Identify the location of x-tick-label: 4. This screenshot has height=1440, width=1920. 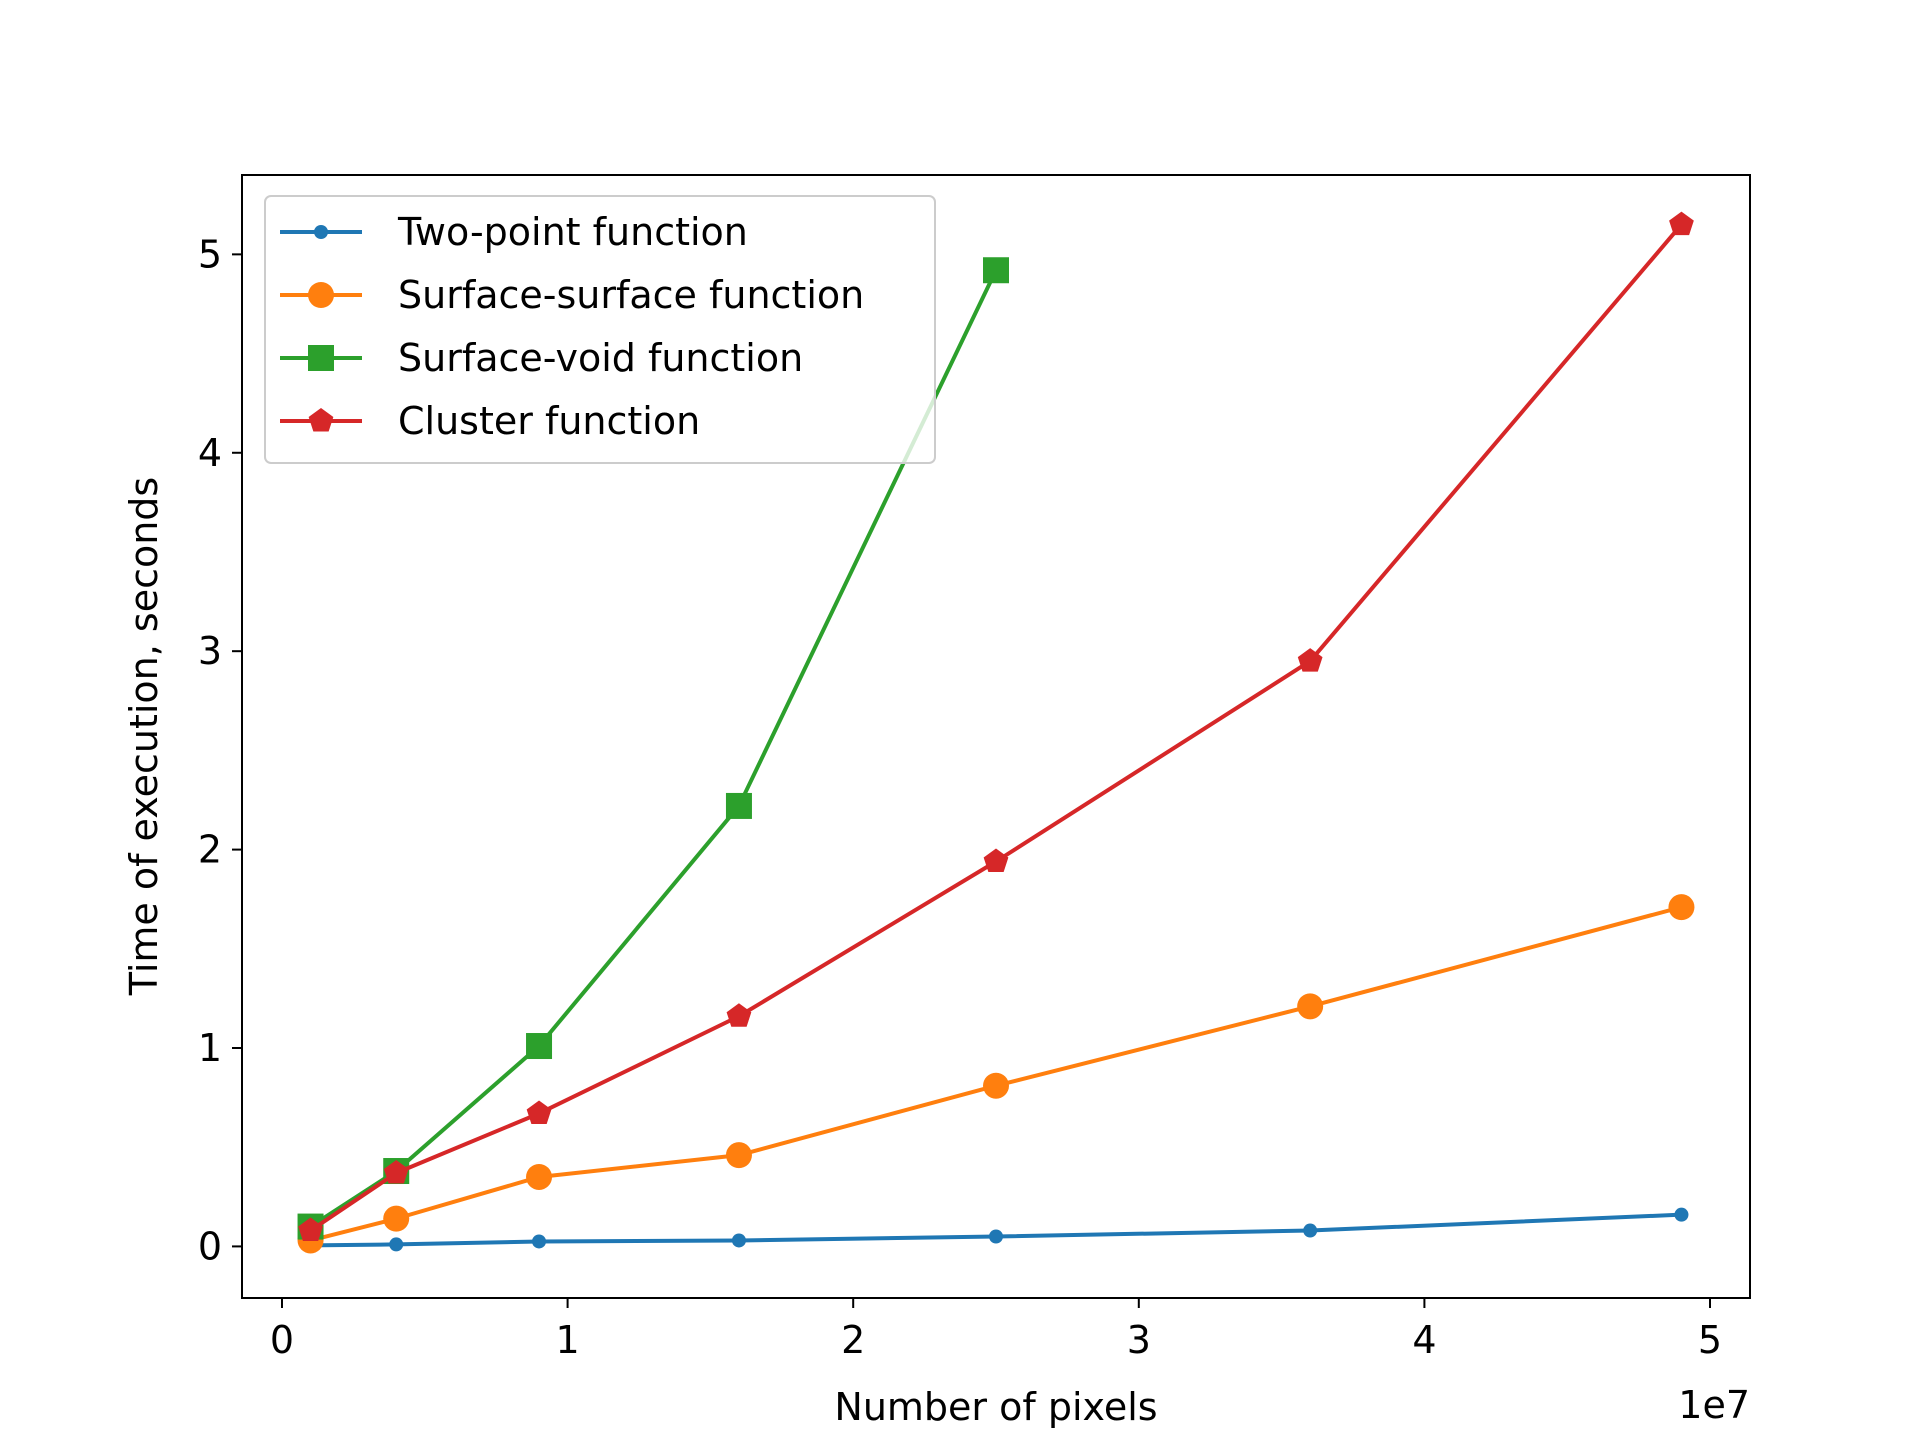
(1424, 1340).